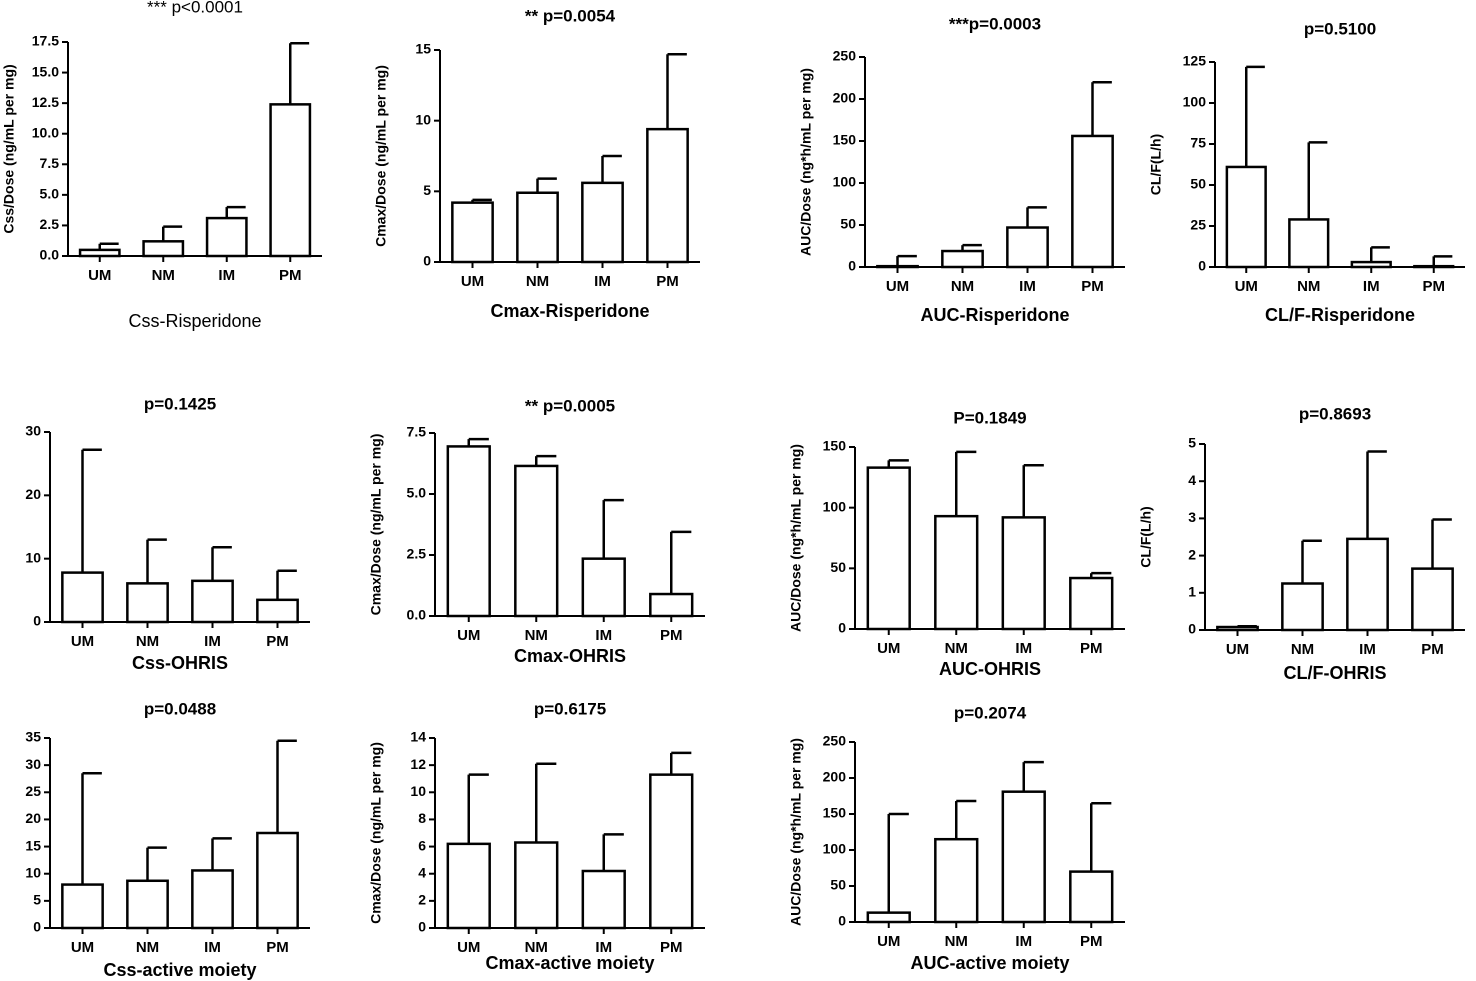  Describe the element at coordinates (990, 669) in the screenshot. I see `x-axis-title: AUC-OHRIS` at that location.